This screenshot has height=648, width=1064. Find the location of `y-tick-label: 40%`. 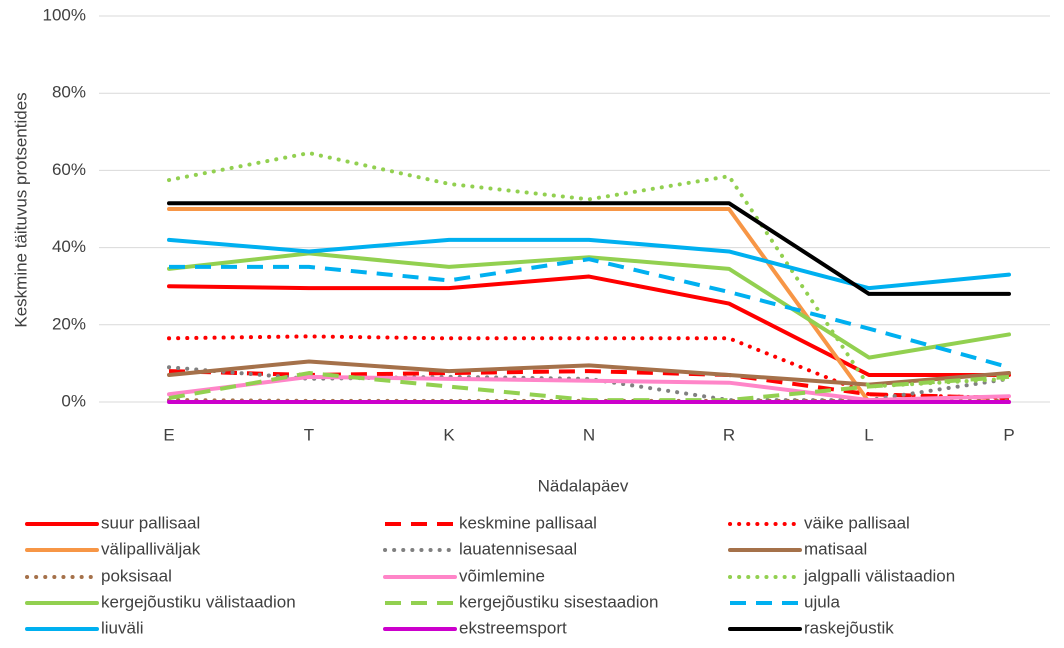

y-tick-label: 40% is located at coordinates (69, 246).